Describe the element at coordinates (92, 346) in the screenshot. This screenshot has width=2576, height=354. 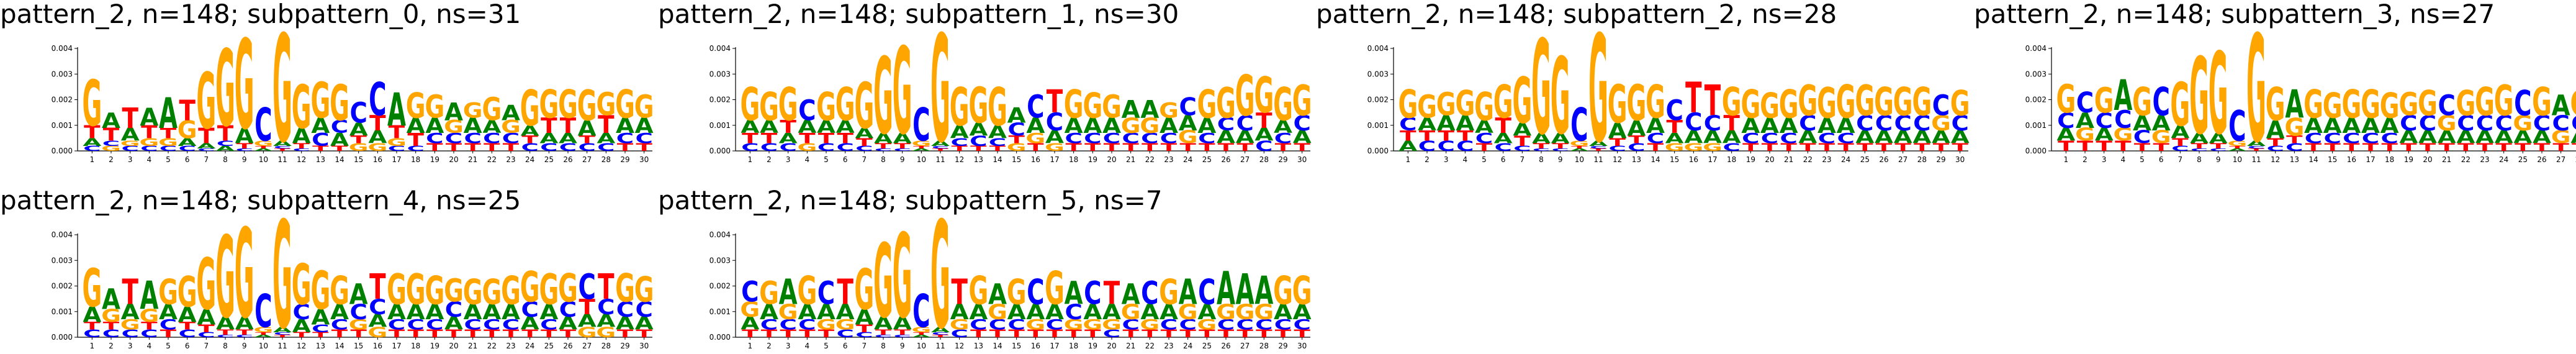
I see `x-tick-label: 1` at that location.